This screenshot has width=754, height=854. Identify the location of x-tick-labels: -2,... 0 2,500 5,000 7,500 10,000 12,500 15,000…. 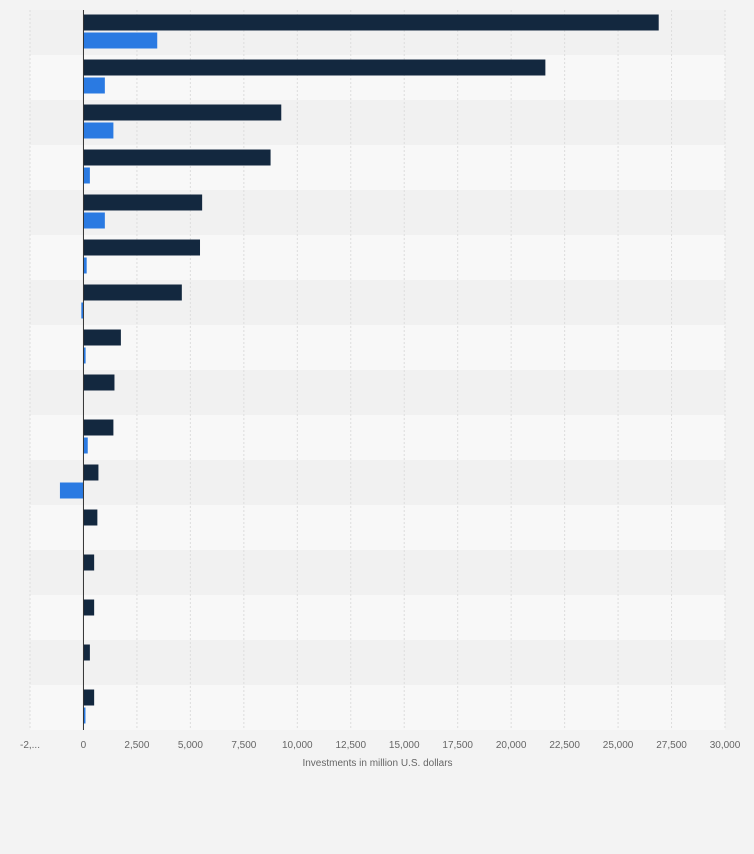
(380, 745).